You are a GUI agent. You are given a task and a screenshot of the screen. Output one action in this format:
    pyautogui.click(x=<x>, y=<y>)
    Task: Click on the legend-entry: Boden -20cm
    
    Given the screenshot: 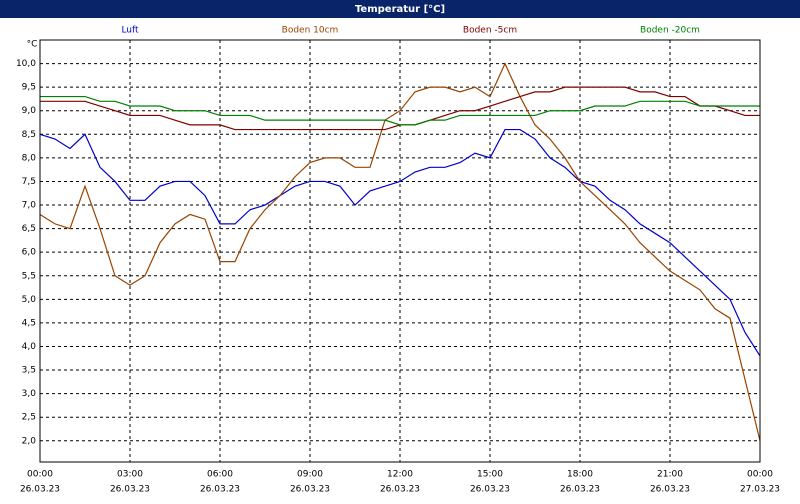 What is the action you would take?
    pyautogui.click(x=670, y=31)
    